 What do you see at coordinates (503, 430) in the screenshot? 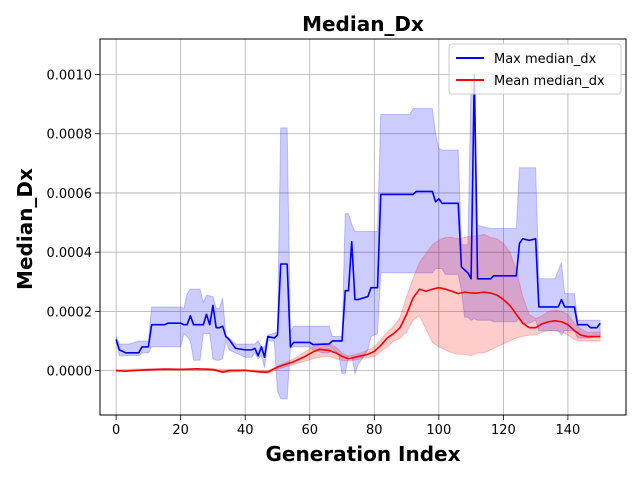
I see `x-tick-label: 120` at bounding box center [503, 430].